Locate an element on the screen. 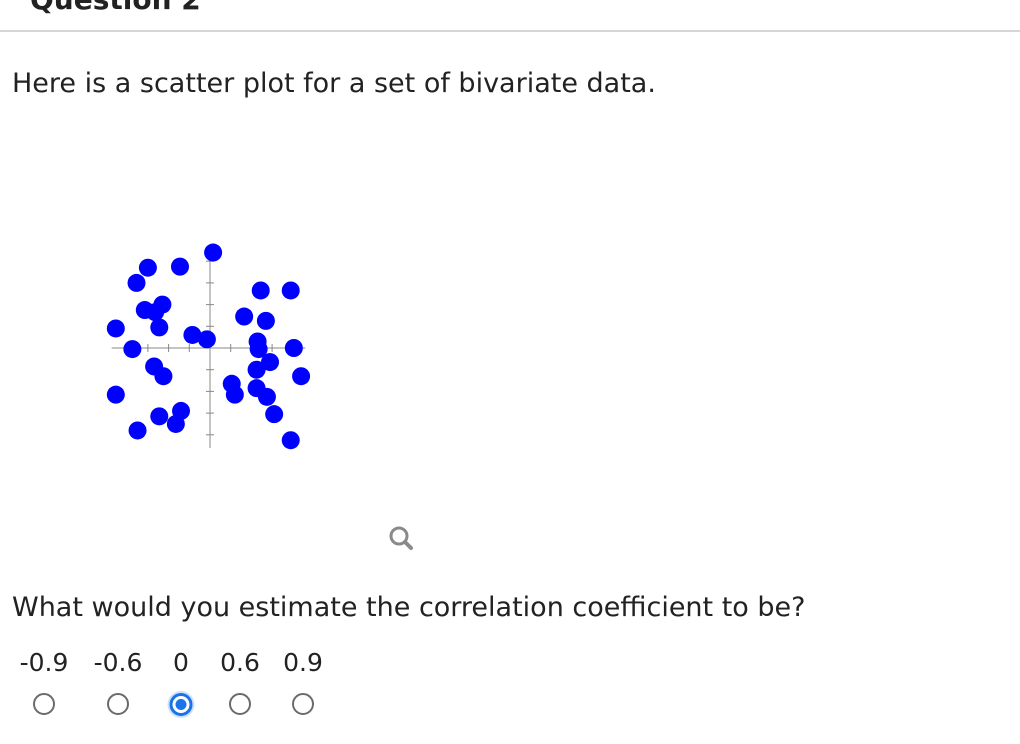  scatter-points is located at coordinates (208, 346).